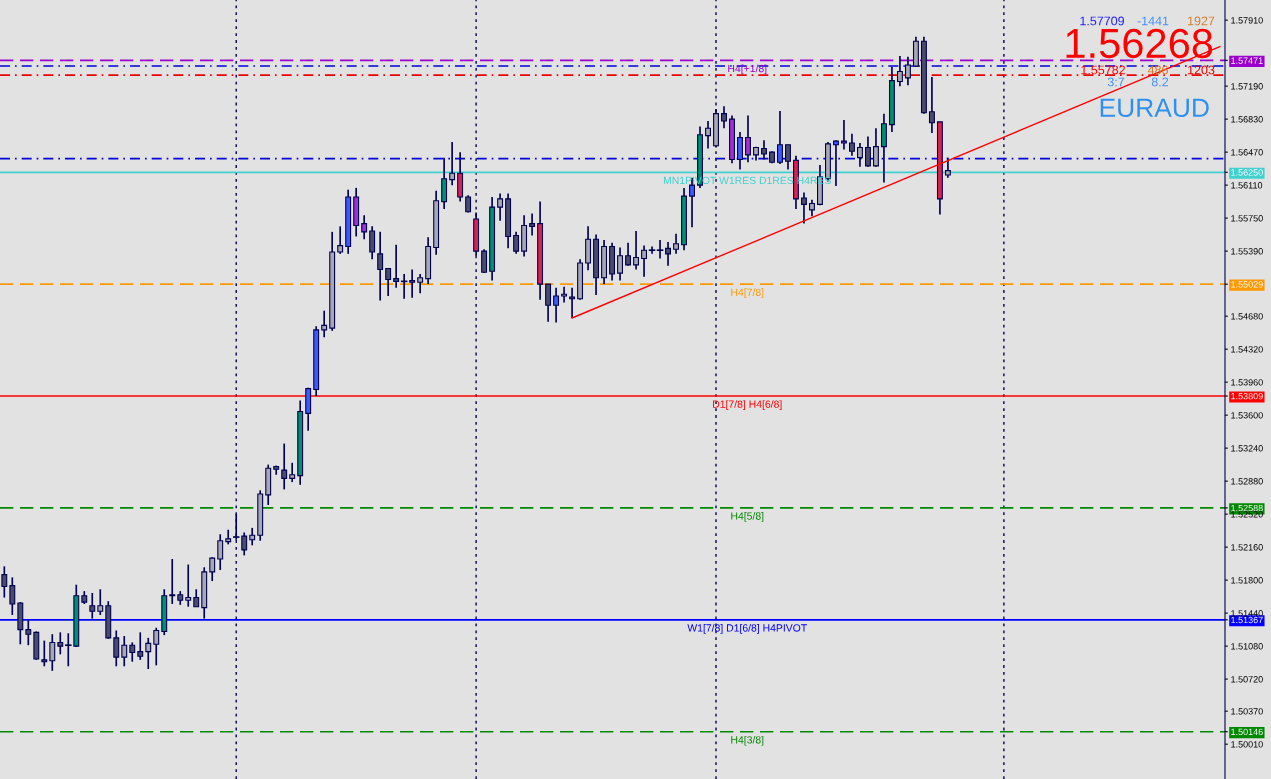  What do you see at coordinates (1247, 448) in the screenshot?
I see `y-tick-label: 1.53240` at bounding box center [1247, 448].